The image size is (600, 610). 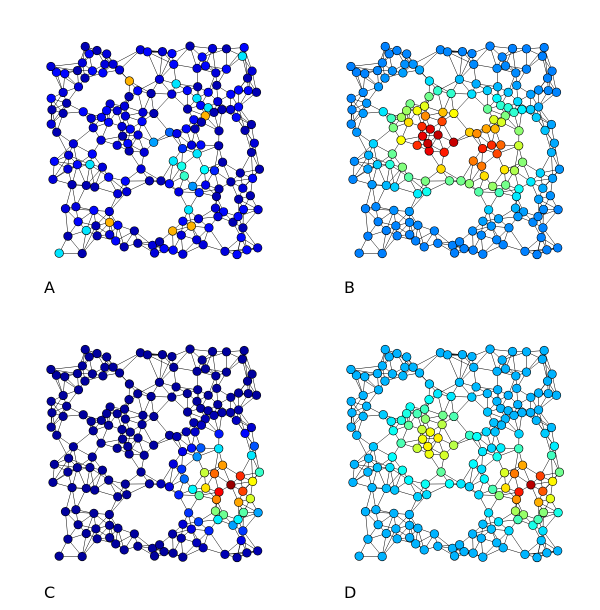 What do you see at coordinates (155, 453) in the screenshot?
I see `panel` at bounding box center [155, 453].